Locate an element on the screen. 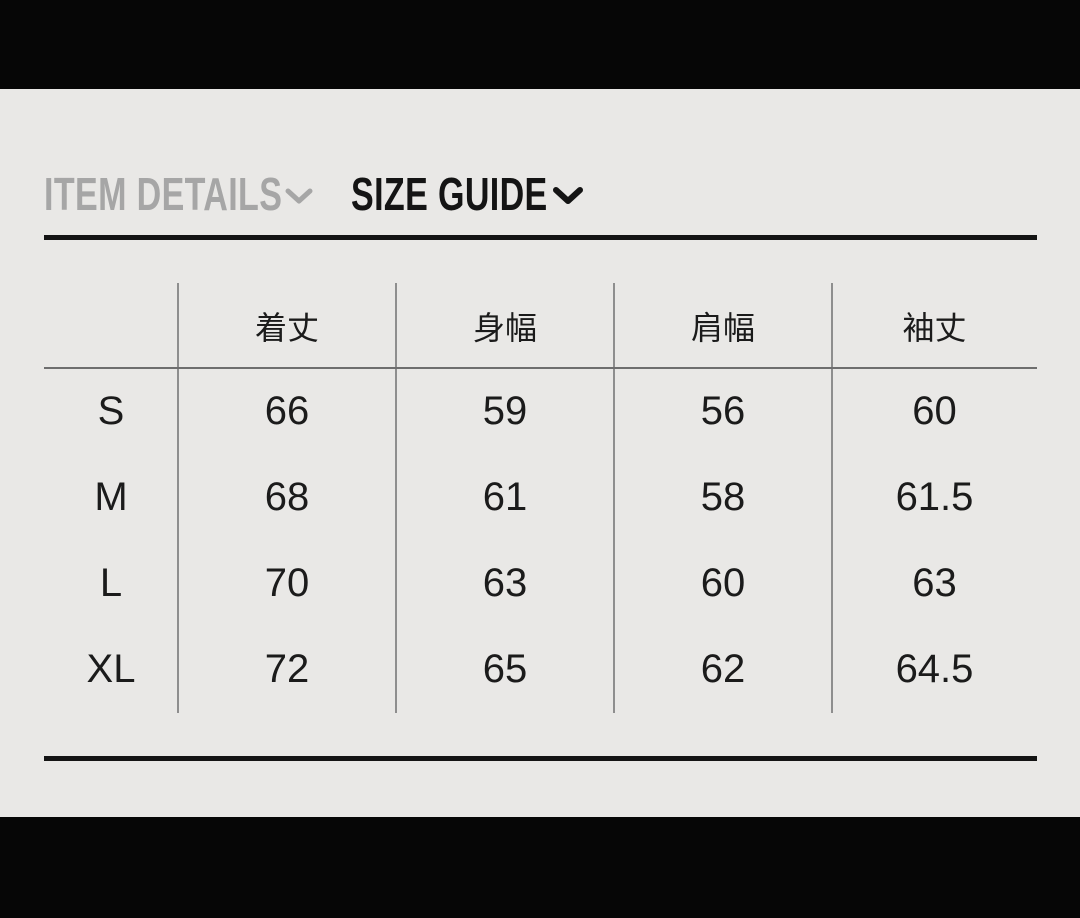  column-header-shoulder-width: 肩幅 is located at coordinates (722, 327).